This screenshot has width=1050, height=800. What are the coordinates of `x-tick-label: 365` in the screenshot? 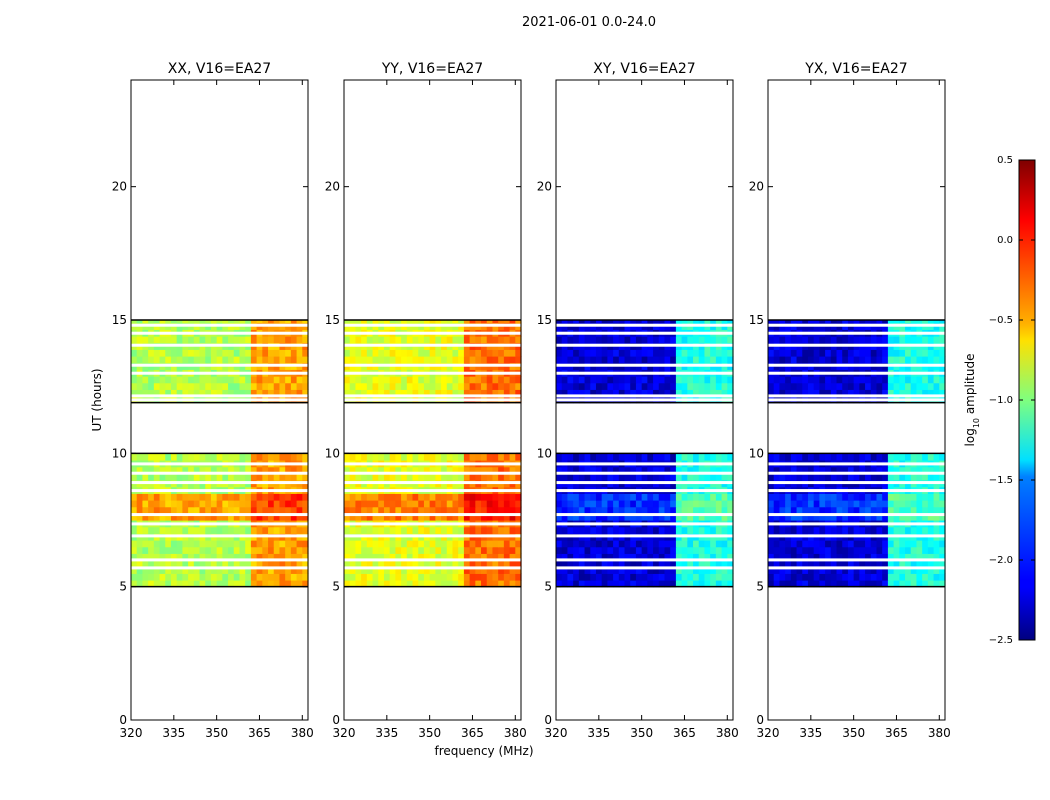 It's located at (259, 733).